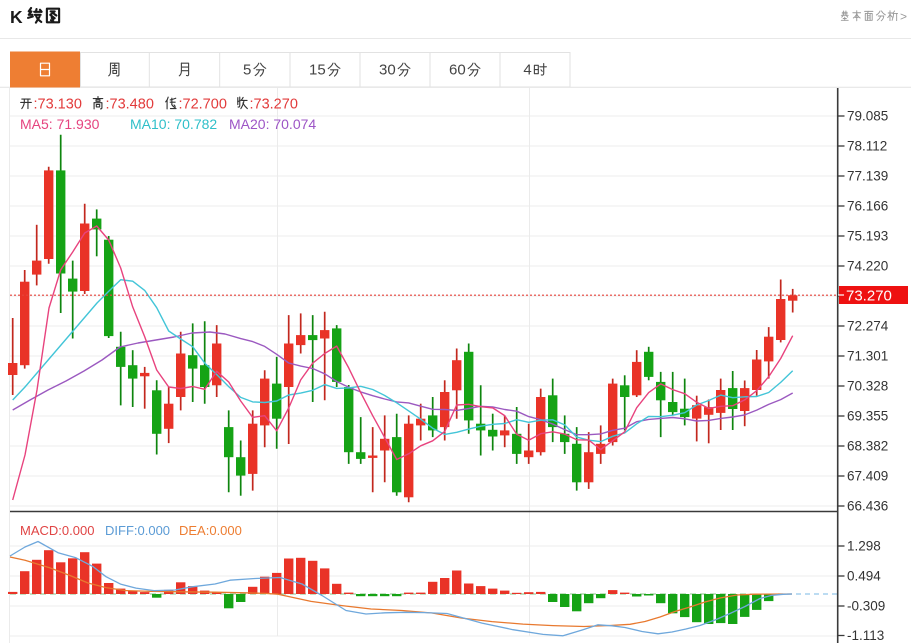 The width and height of the screenshot is (911, 643). I want to click on svg-text: 76.166, so click(867, 206).